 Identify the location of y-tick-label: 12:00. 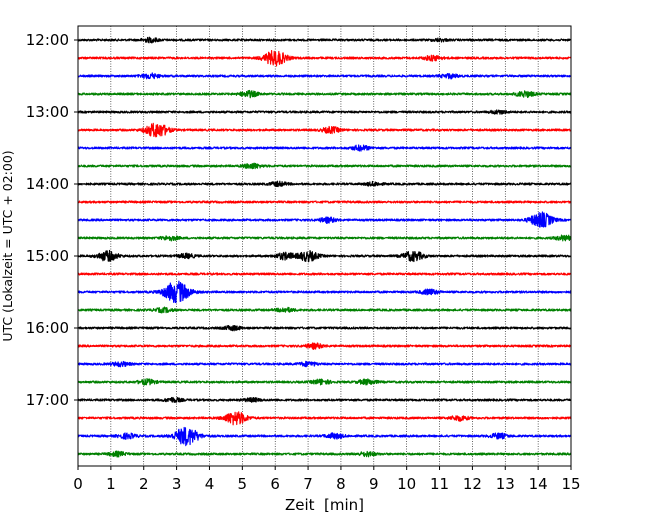
(47, 40).